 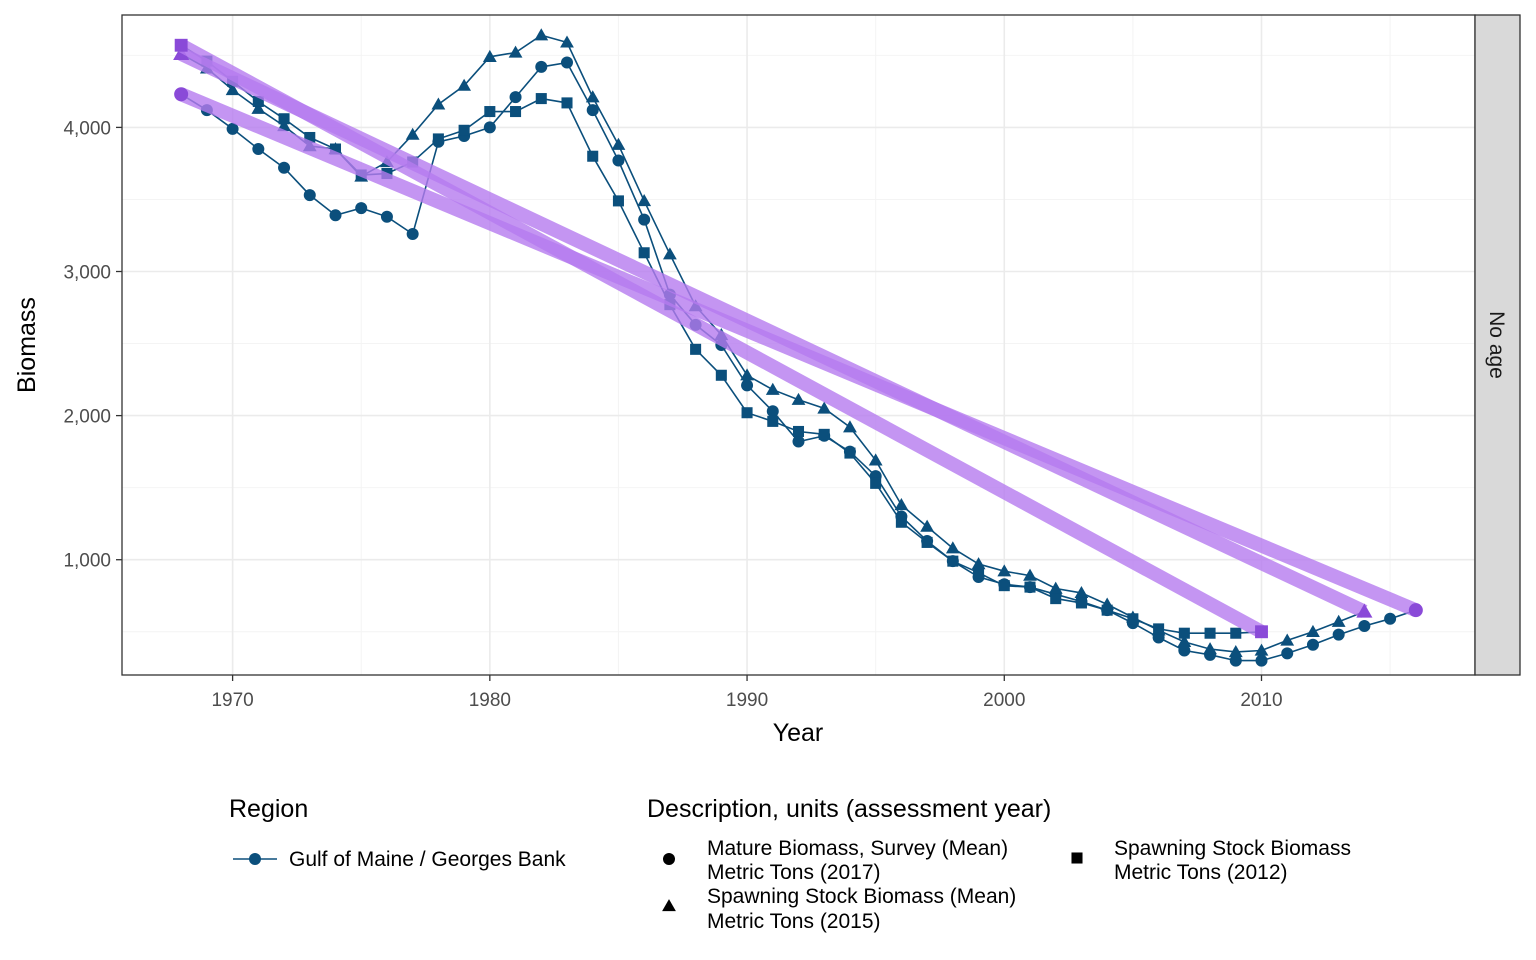 I want to click on legend-region-title: Region, so click(x=268, y=809).